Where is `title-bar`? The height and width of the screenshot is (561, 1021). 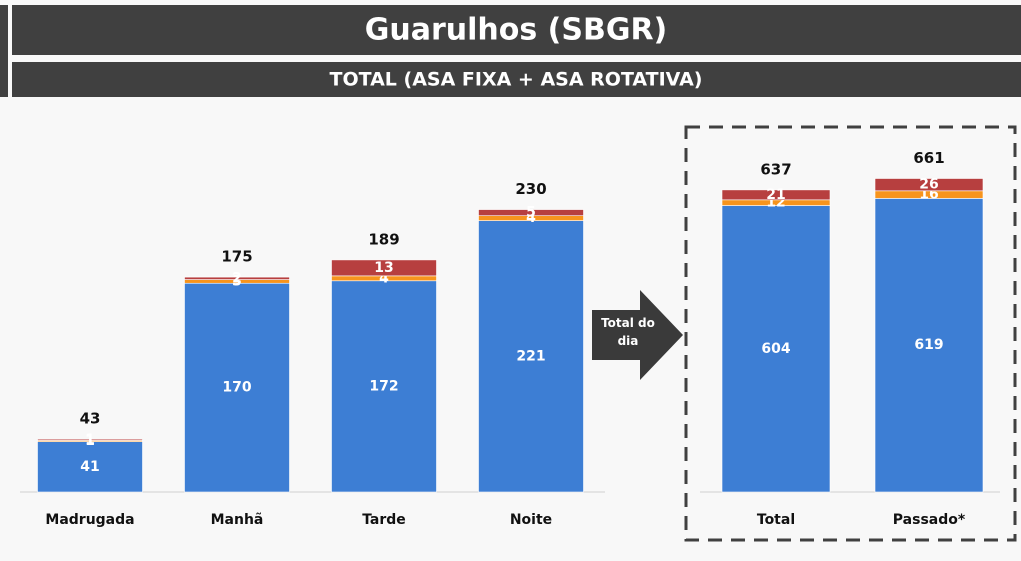 title-bar is located at coordinates (516, 30).